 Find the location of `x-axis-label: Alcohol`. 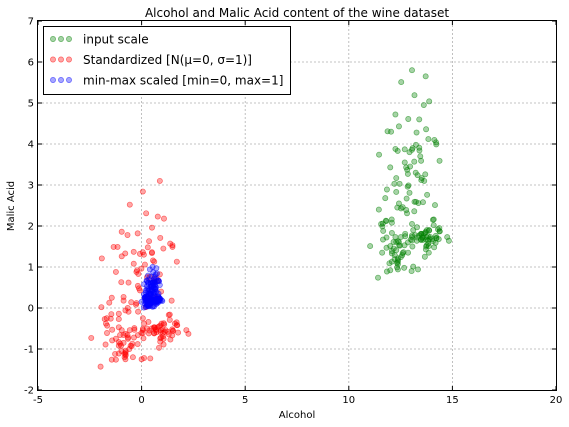

x-axis-label: Alcohol is located at coordinates (297, 415).